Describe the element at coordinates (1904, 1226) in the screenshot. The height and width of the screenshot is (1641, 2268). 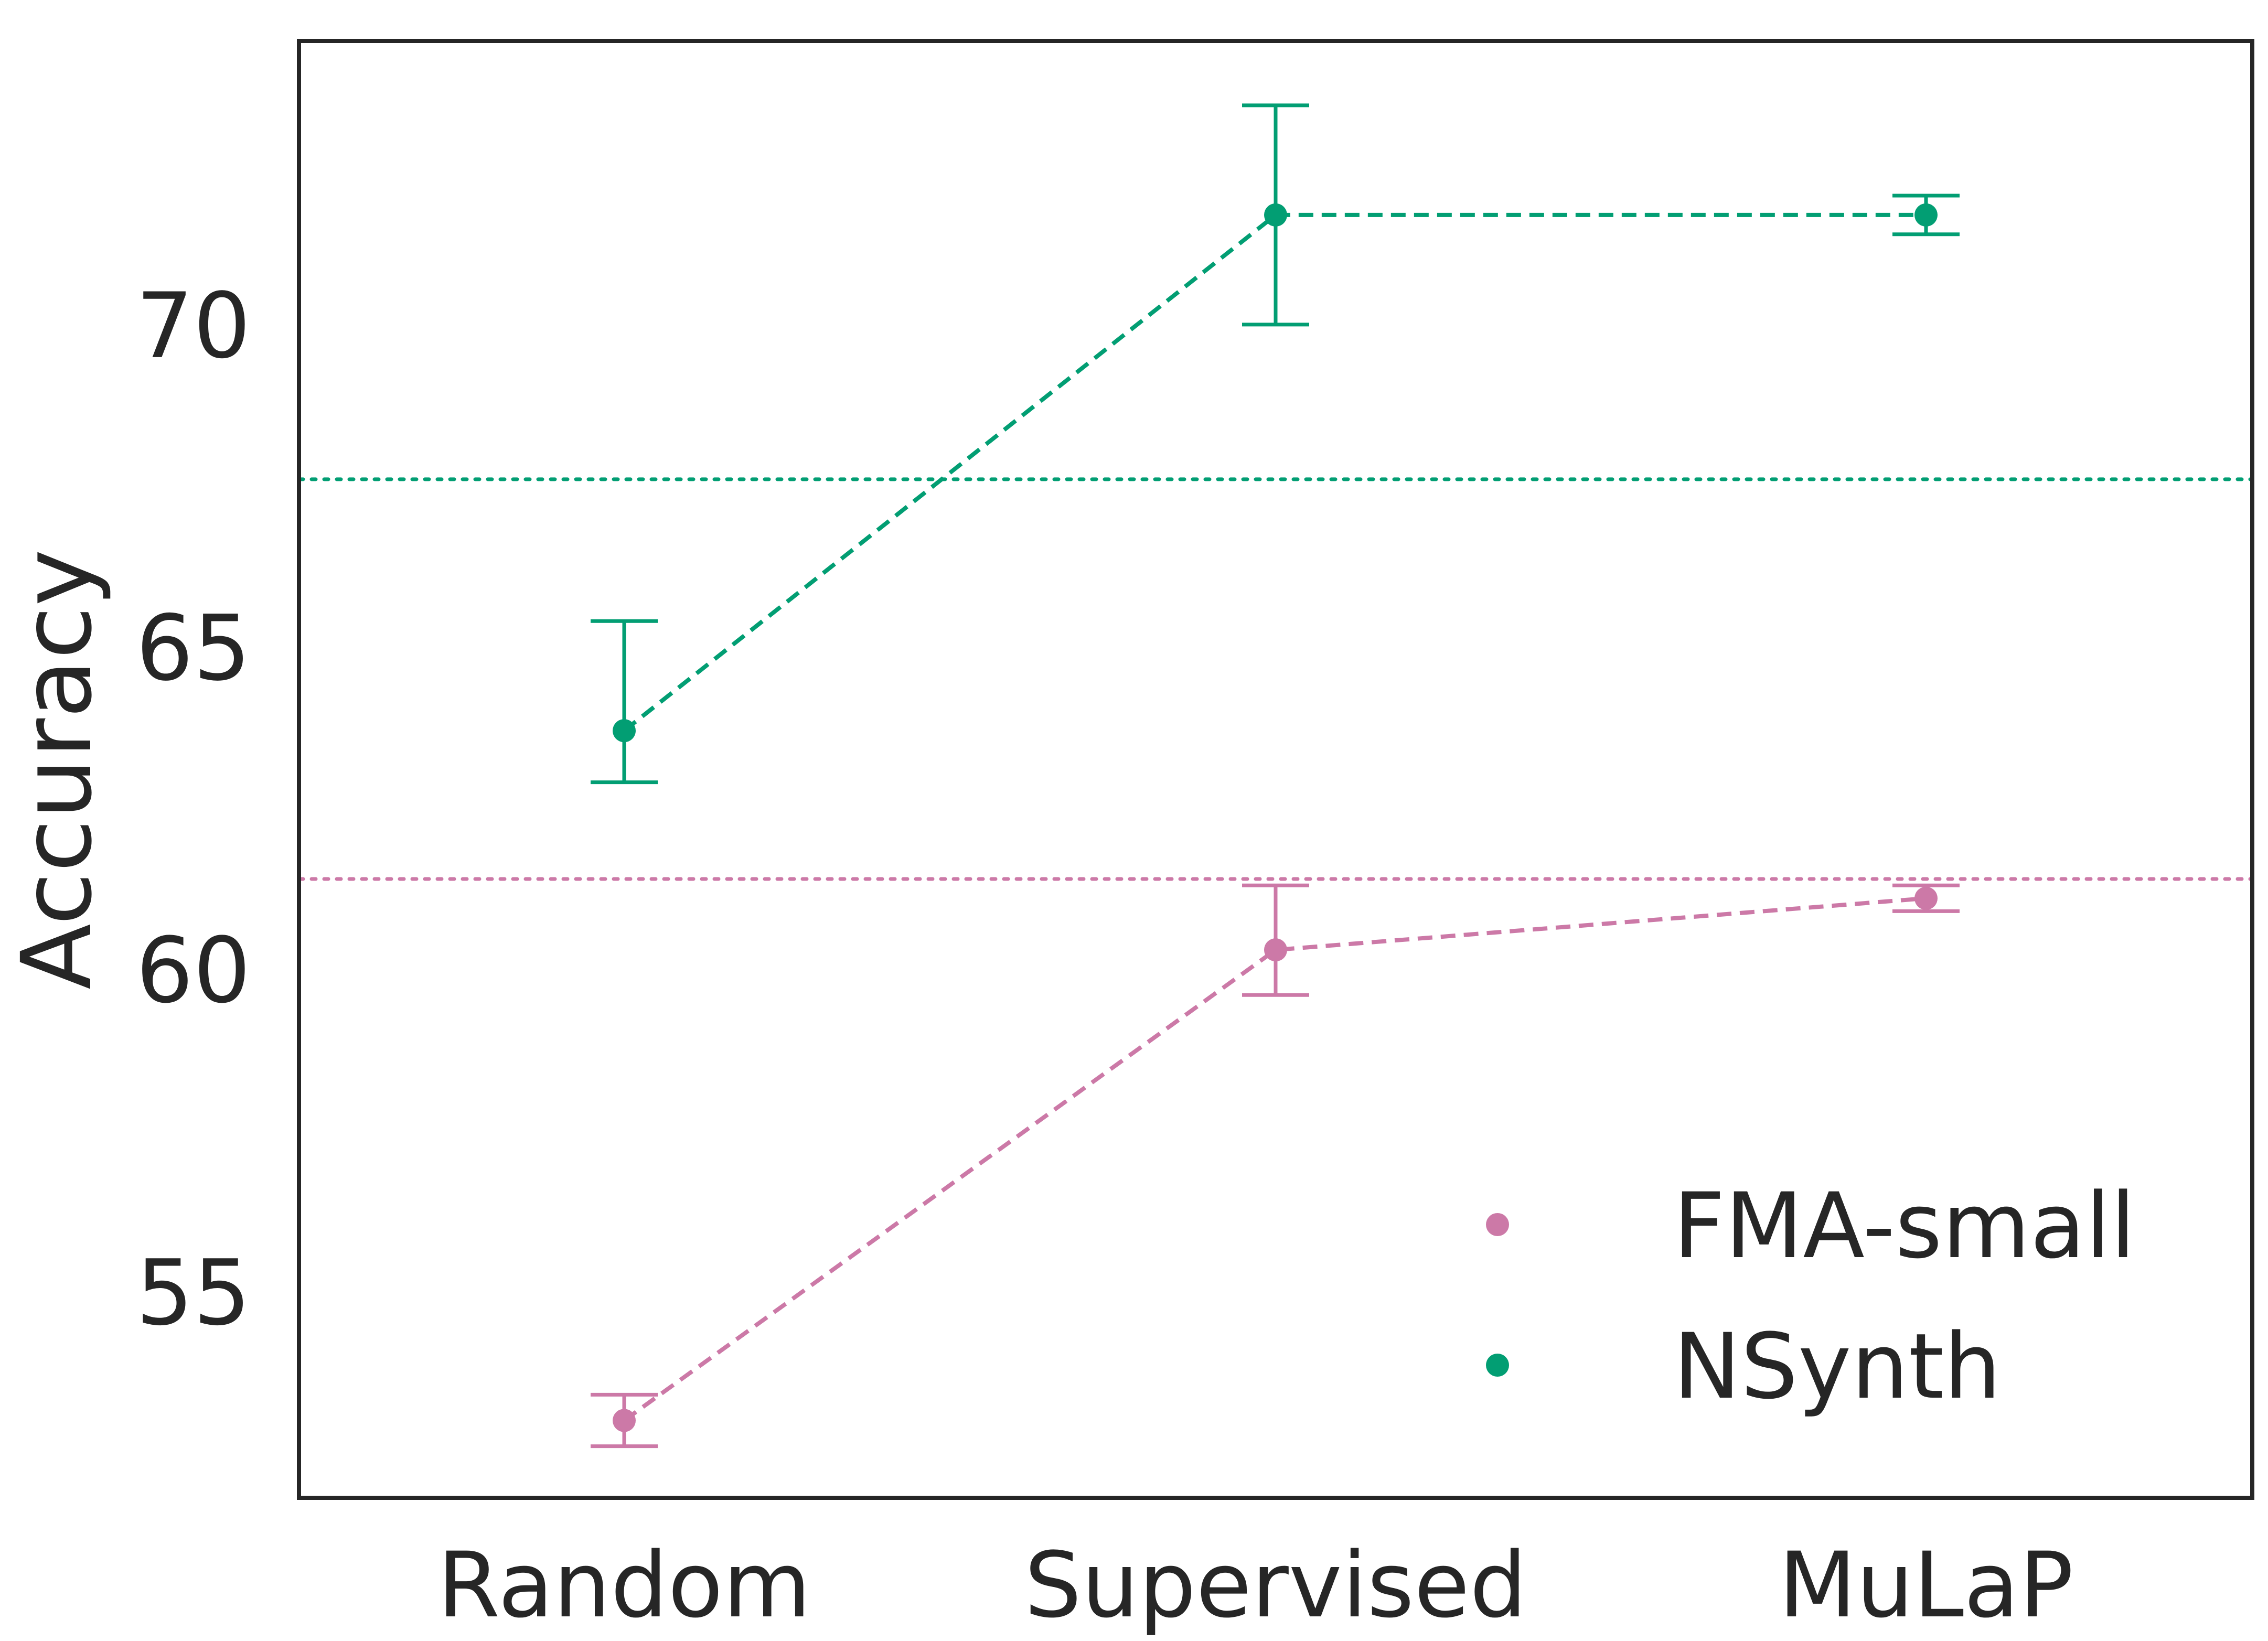
I see `legend-label-fma-small: FMA-small` at that location.